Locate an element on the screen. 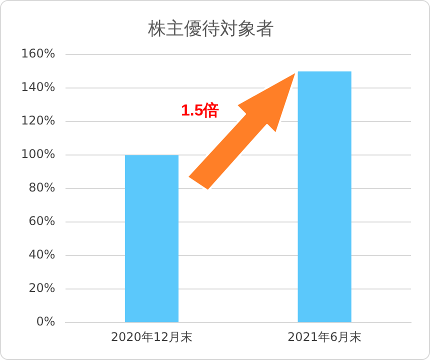 Image resolution: width=432 pixels, height=362 pixels. y-tick-label: 60% is located at coordinates (42, 221).